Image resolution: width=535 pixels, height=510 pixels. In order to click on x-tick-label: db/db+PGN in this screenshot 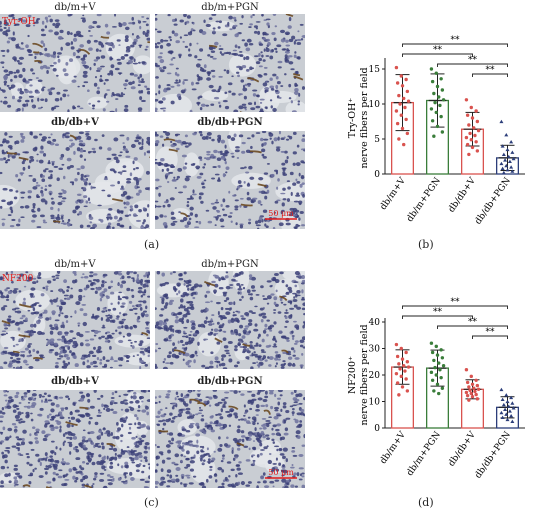, I will do `click(493, 455)`.